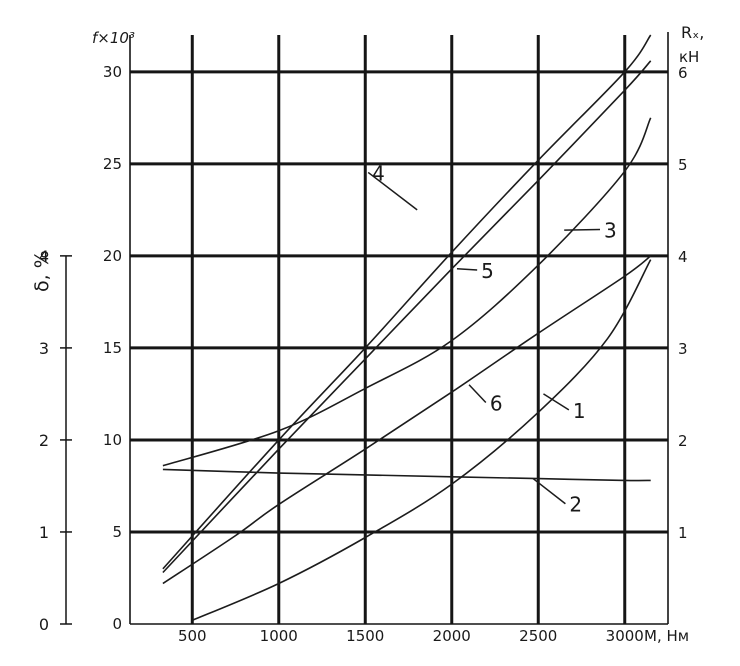  What do you see at coordinates (683, 257) in the screenshot?
I see `right-tick-label: 4` at bounding box center [683, 257].